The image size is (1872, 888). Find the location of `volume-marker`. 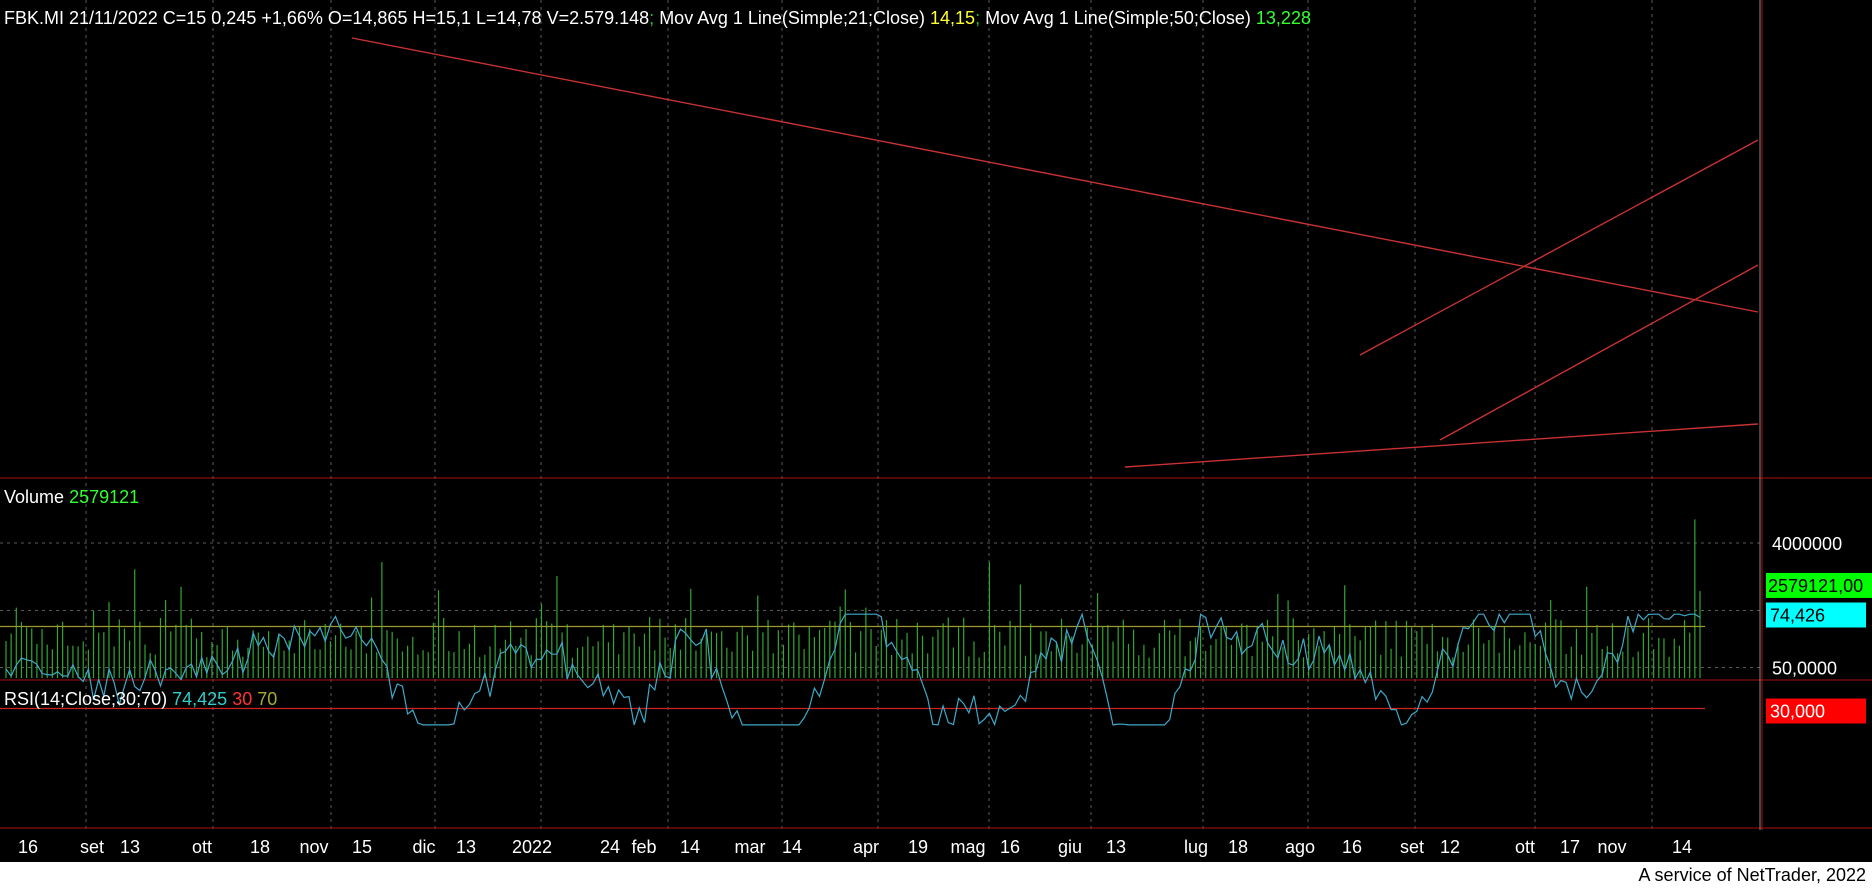

volume-marker is located at coordinates (1819, 585).